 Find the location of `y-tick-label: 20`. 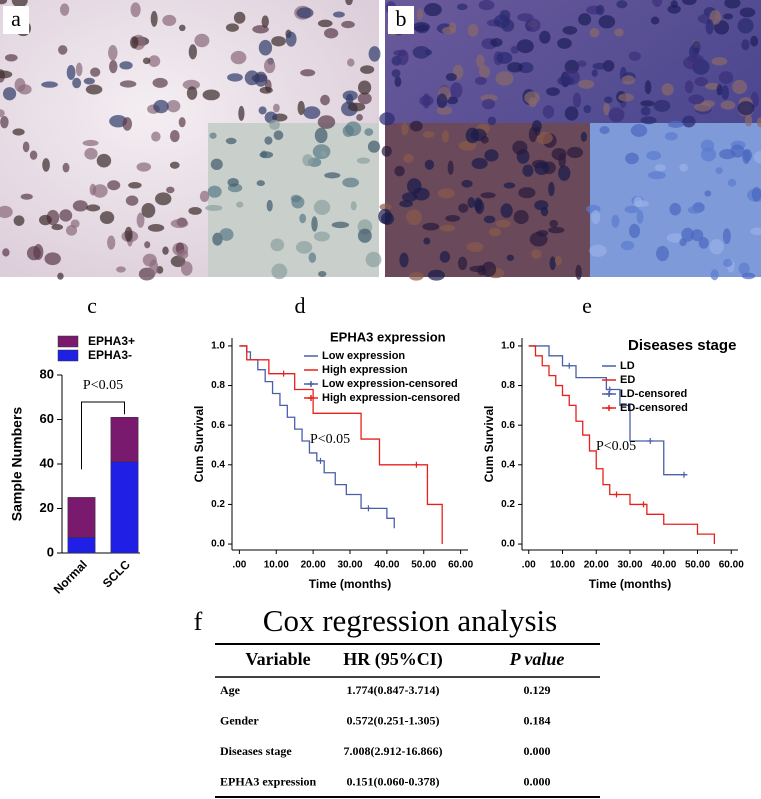

y-tick-label: 20 is located at coordinates (47, 507).